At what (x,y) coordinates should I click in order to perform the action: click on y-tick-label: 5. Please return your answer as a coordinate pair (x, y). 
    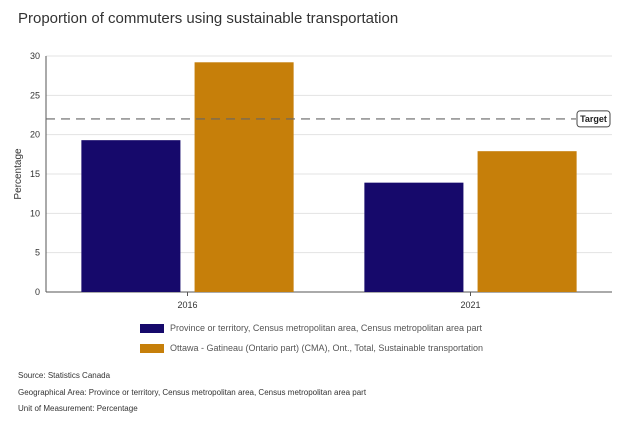
    Looking at the image, I should click on (37, 253).